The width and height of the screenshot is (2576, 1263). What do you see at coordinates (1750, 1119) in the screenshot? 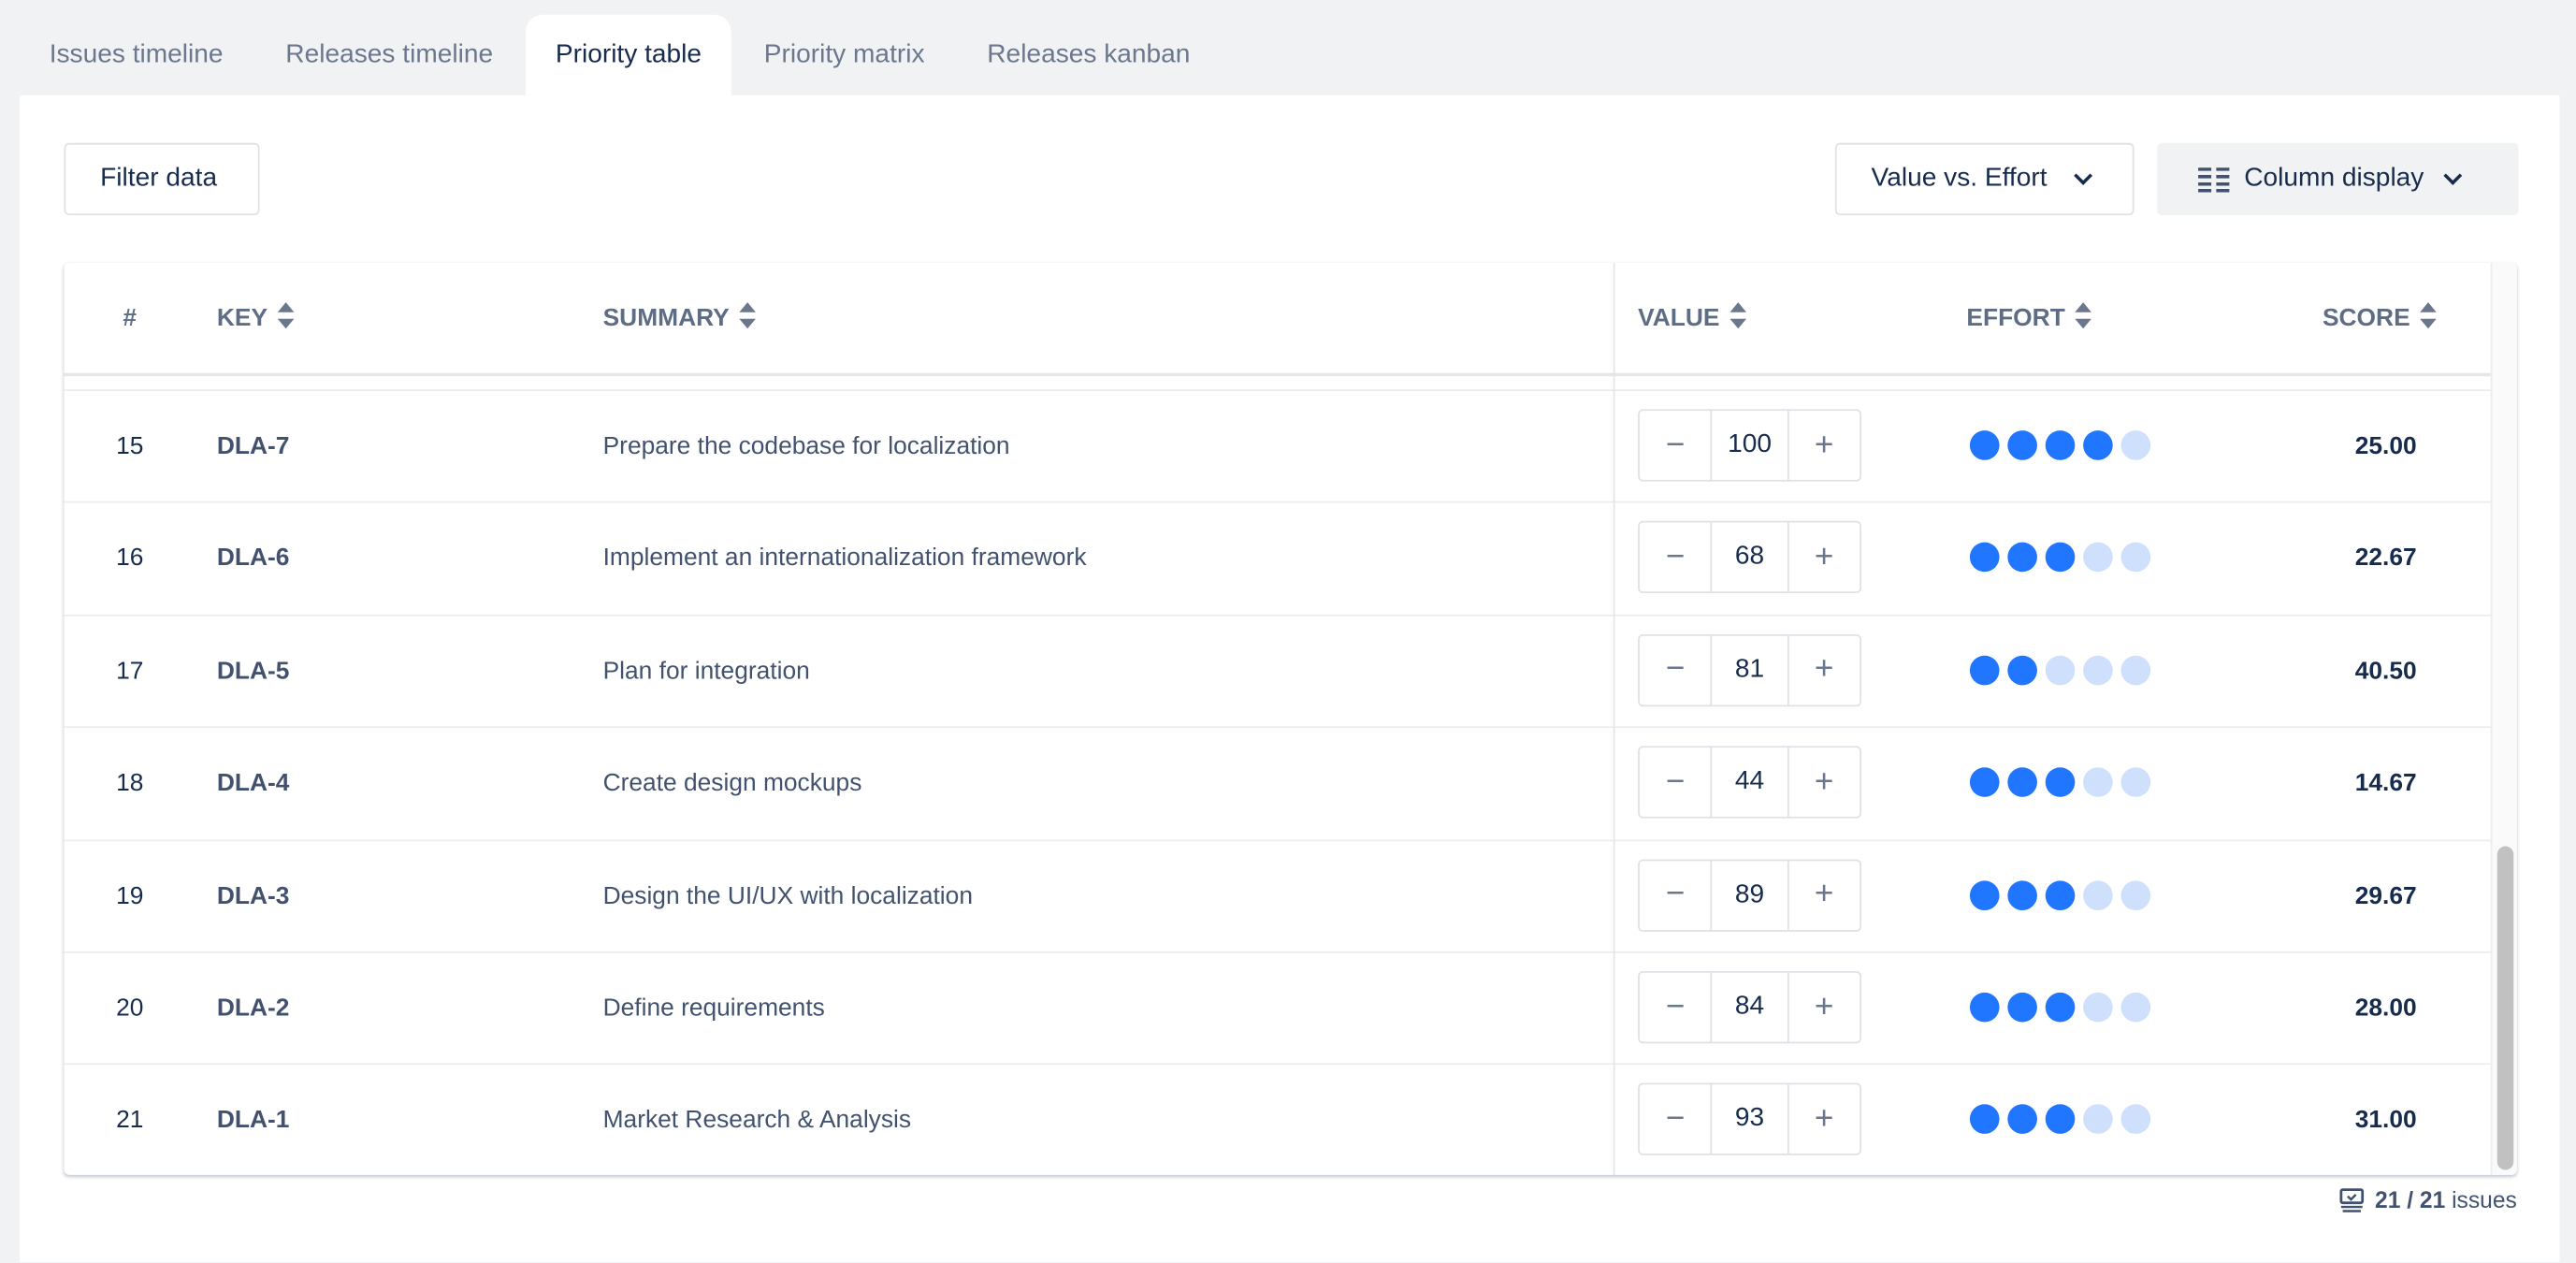
I see `value-input: 93` at bounding box center [1750, 1119].